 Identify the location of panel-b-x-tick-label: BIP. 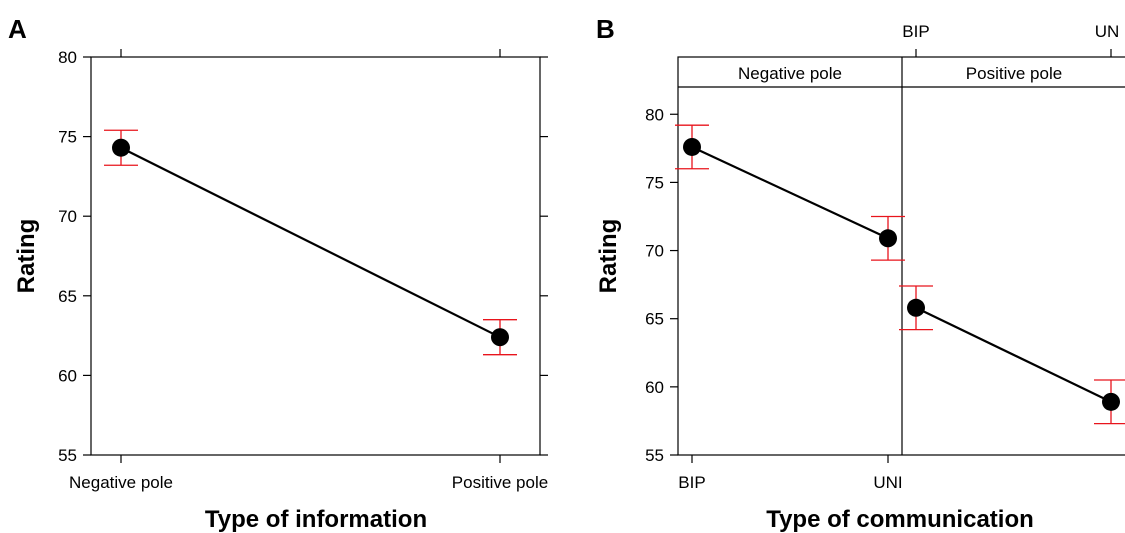
(691, 482).